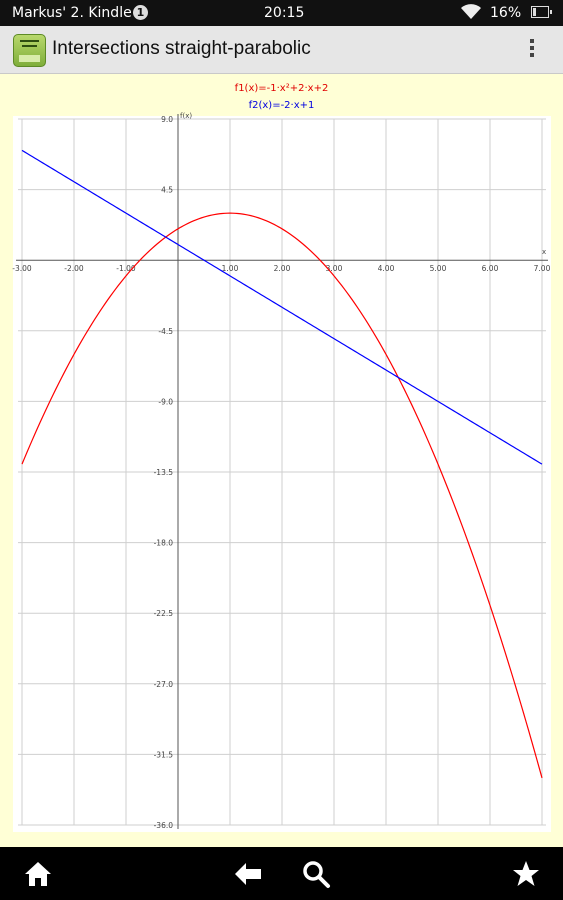 The image size is (563, 900). What do you see at coordinates (334, 268) in the screenshot?
I see `x-tick-label: 3.00` at bounding box center [334, 268].